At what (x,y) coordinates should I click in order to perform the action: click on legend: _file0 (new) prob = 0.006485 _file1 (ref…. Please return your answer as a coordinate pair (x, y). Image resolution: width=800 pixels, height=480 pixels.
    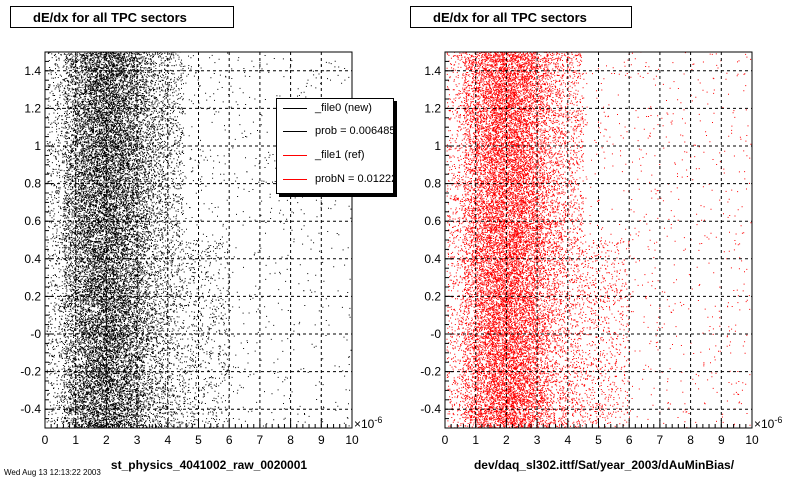
    Looking at the image, I should click on (335, 146).